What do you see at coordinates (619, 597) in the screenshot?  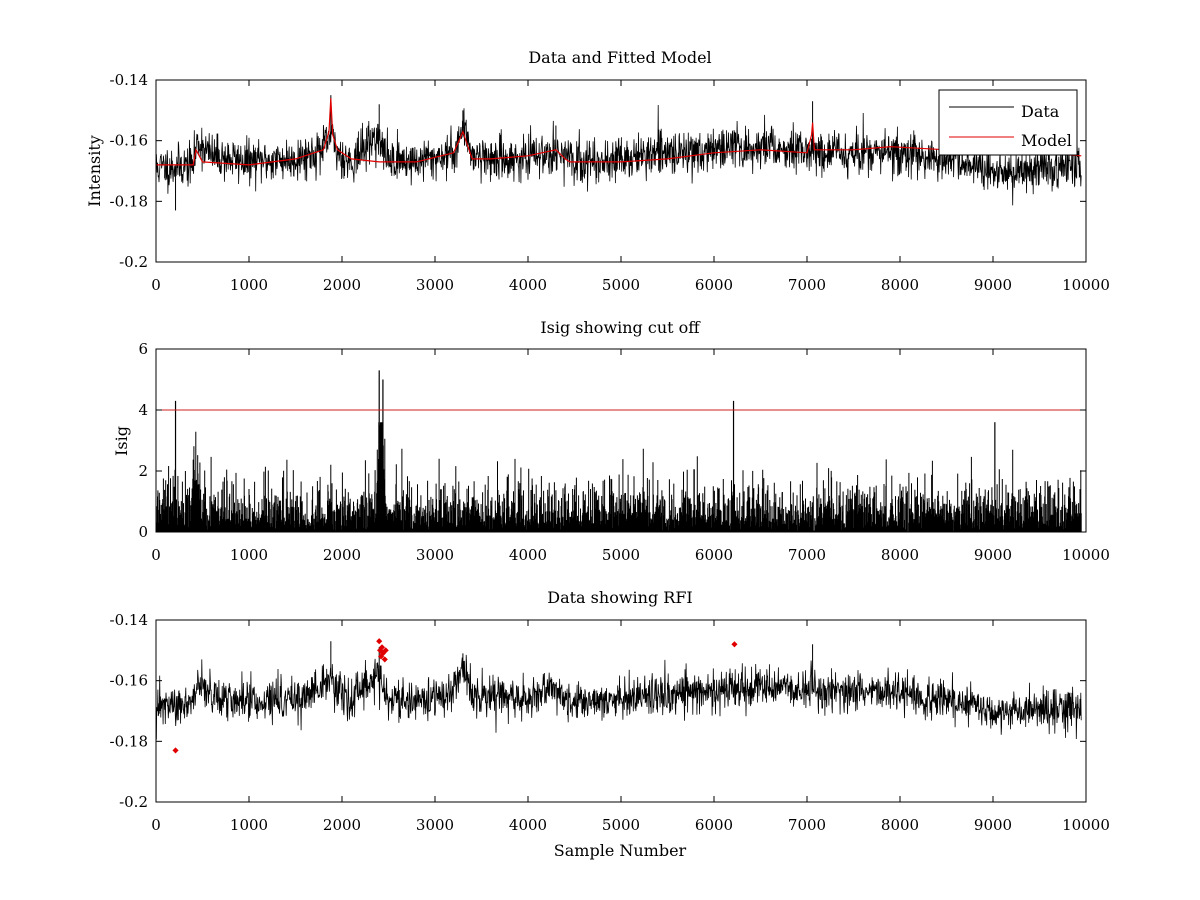 I see `chart-title-bottom: Data showing RFI` at bounding box center [619, 597].